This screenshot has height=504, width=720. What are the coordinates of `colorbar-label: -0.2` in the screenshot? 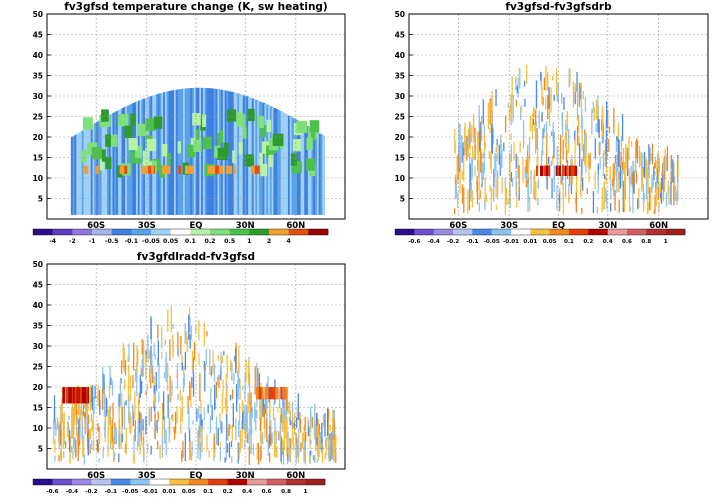 It's located at (453, 242).